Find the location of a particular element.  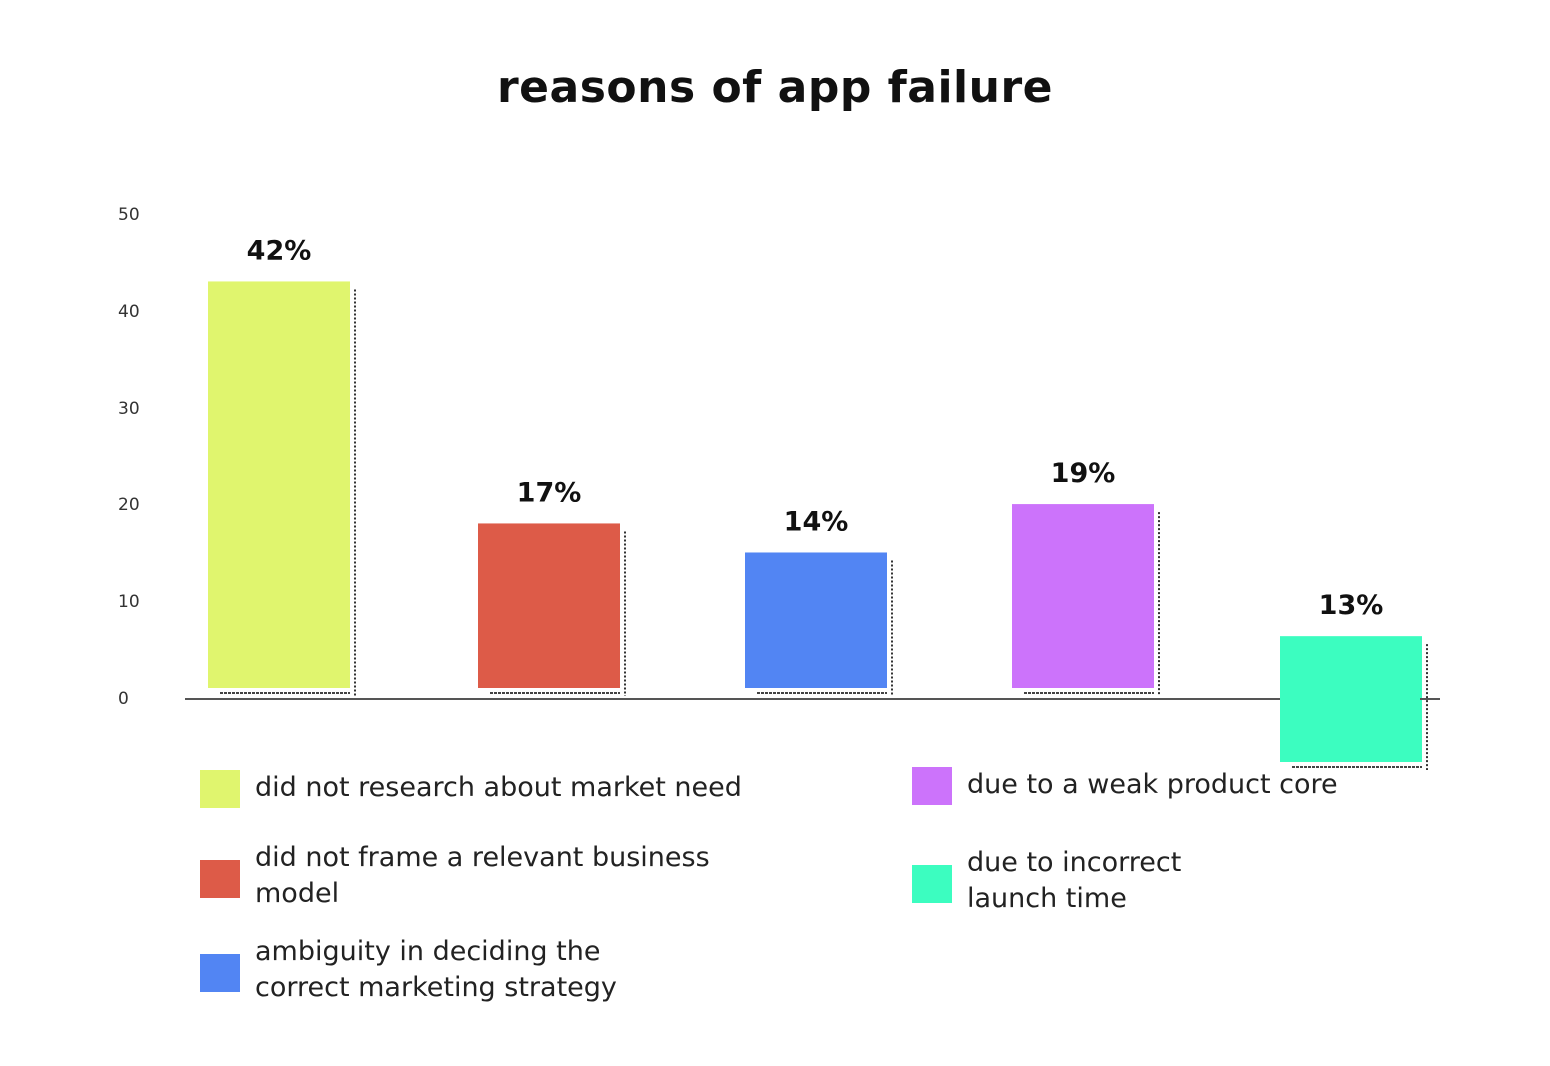

chart-title: reasons of app failure is located at coordinates (775, 87).